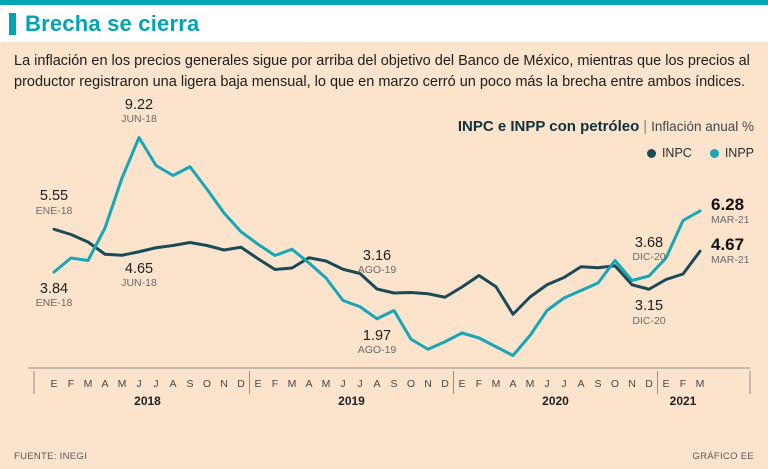  I want to click on source-label: FUENTE: INEGI, so click(51, 456).